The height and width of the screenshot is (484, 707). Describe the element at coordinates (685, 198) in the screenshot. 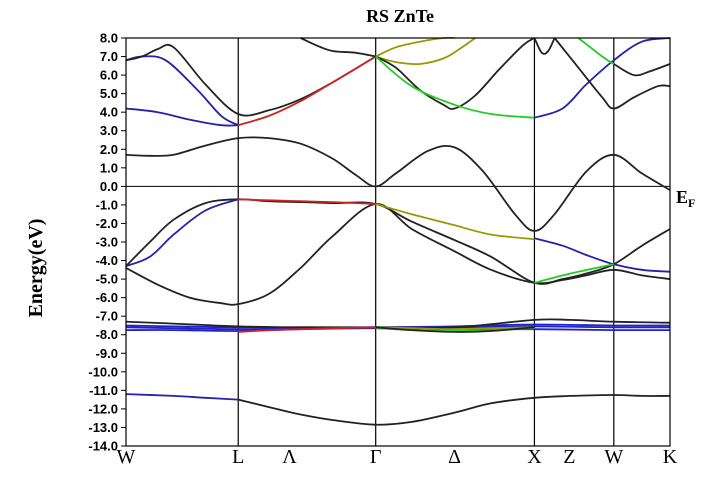

I see `fermi-level-label: EF` at that location.